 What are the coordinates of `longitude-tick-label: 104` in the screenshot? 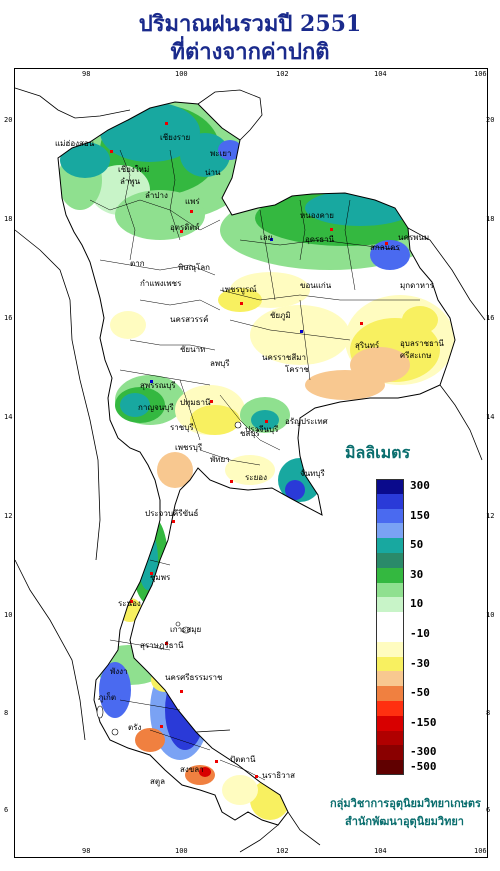 It's located at (380, 851).